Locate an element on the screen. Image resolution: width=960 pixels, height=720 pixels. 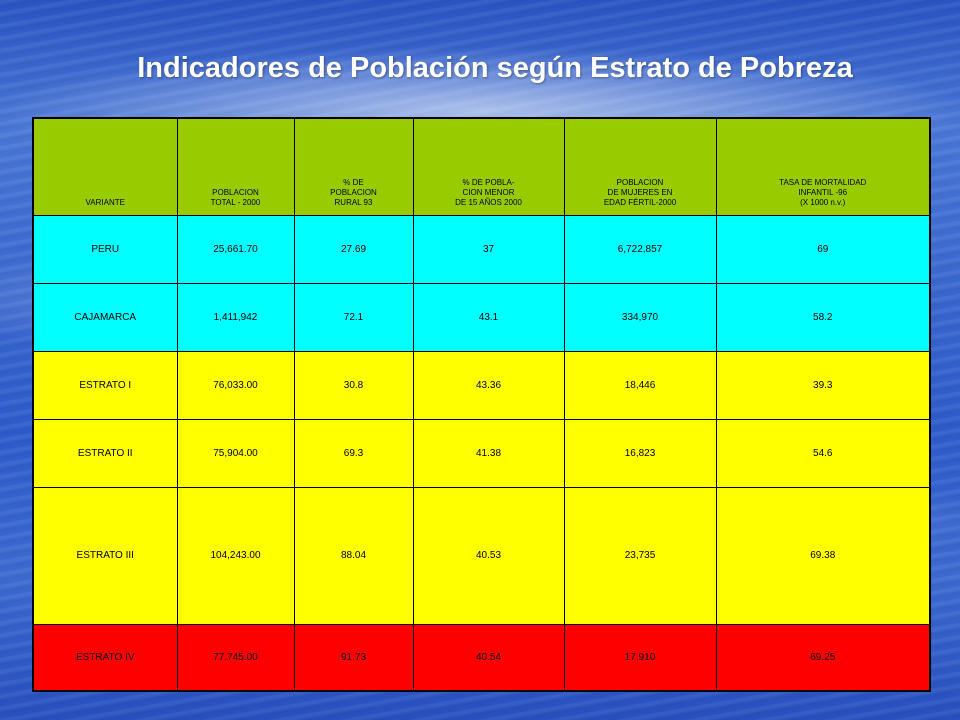
cell-poblacion-total: 25,661.70 is located at coordinates (235, 249).